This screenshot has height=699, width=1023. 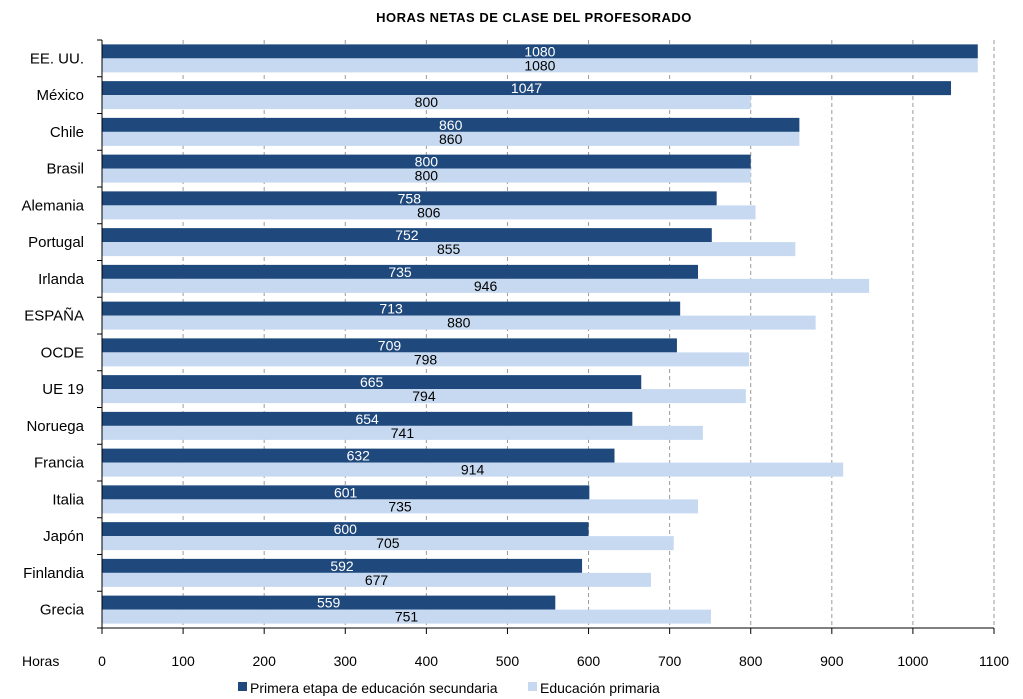 I want to click on chart-title: HORAS NETAS DE CLASE DEL PROFESORADO, so click(x=534, y=17).